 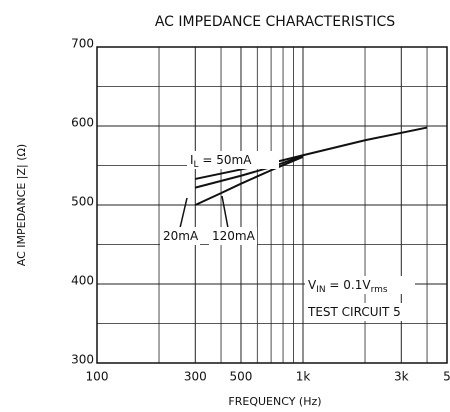 What do you see at coordinates (312, 285) in the screenshot?
I see `annotation-text: V` at bounding box center [312, 285].